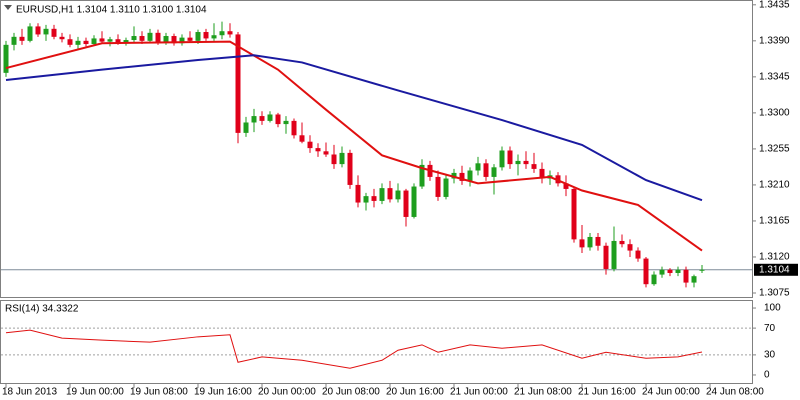  What do you see at coordinates (774, 5) in the screenshot?
I see `y-tick-label: 1.3435` at bounding box center [774, 5].